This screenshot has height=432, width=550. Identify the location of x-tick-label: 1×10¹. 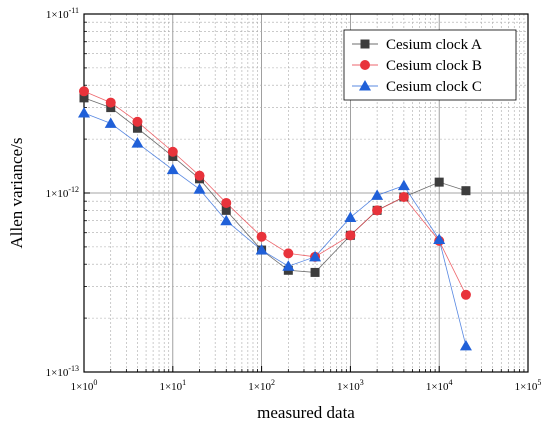
(172, 385).